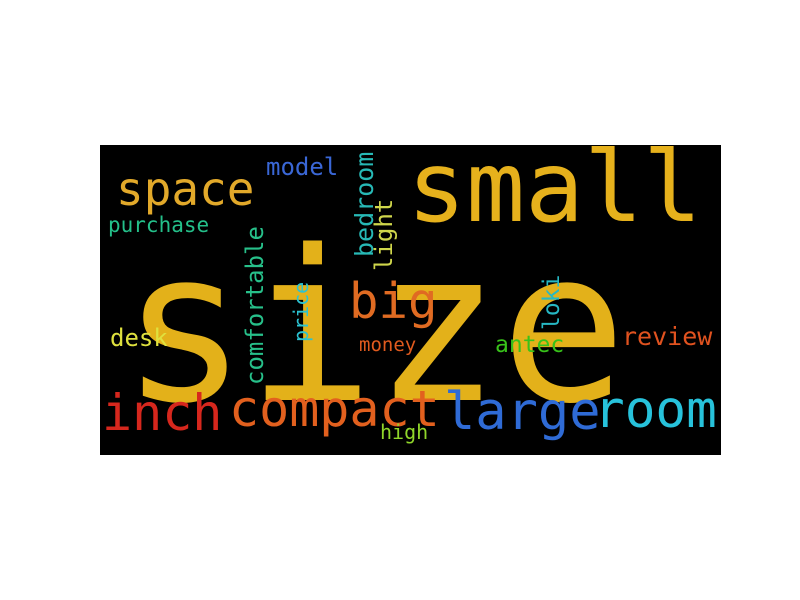 This screenshot has width=800, height=600. I want to click on word-loki: loki, so click(552, 302).